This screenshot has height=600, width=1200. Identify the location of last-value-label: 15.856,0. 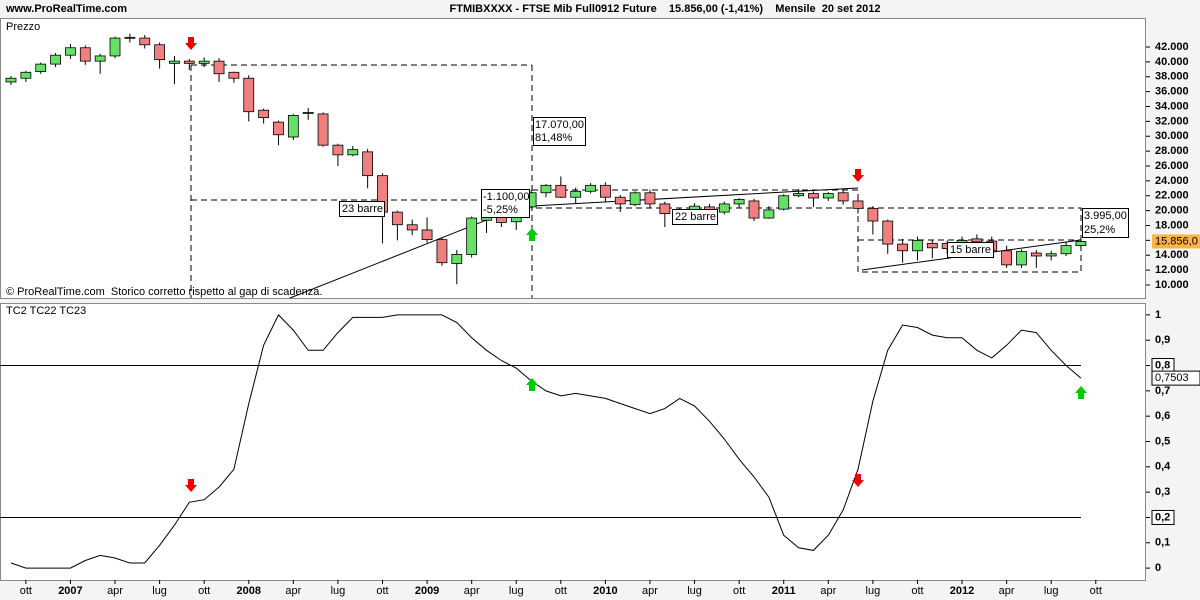
(1176, 241).